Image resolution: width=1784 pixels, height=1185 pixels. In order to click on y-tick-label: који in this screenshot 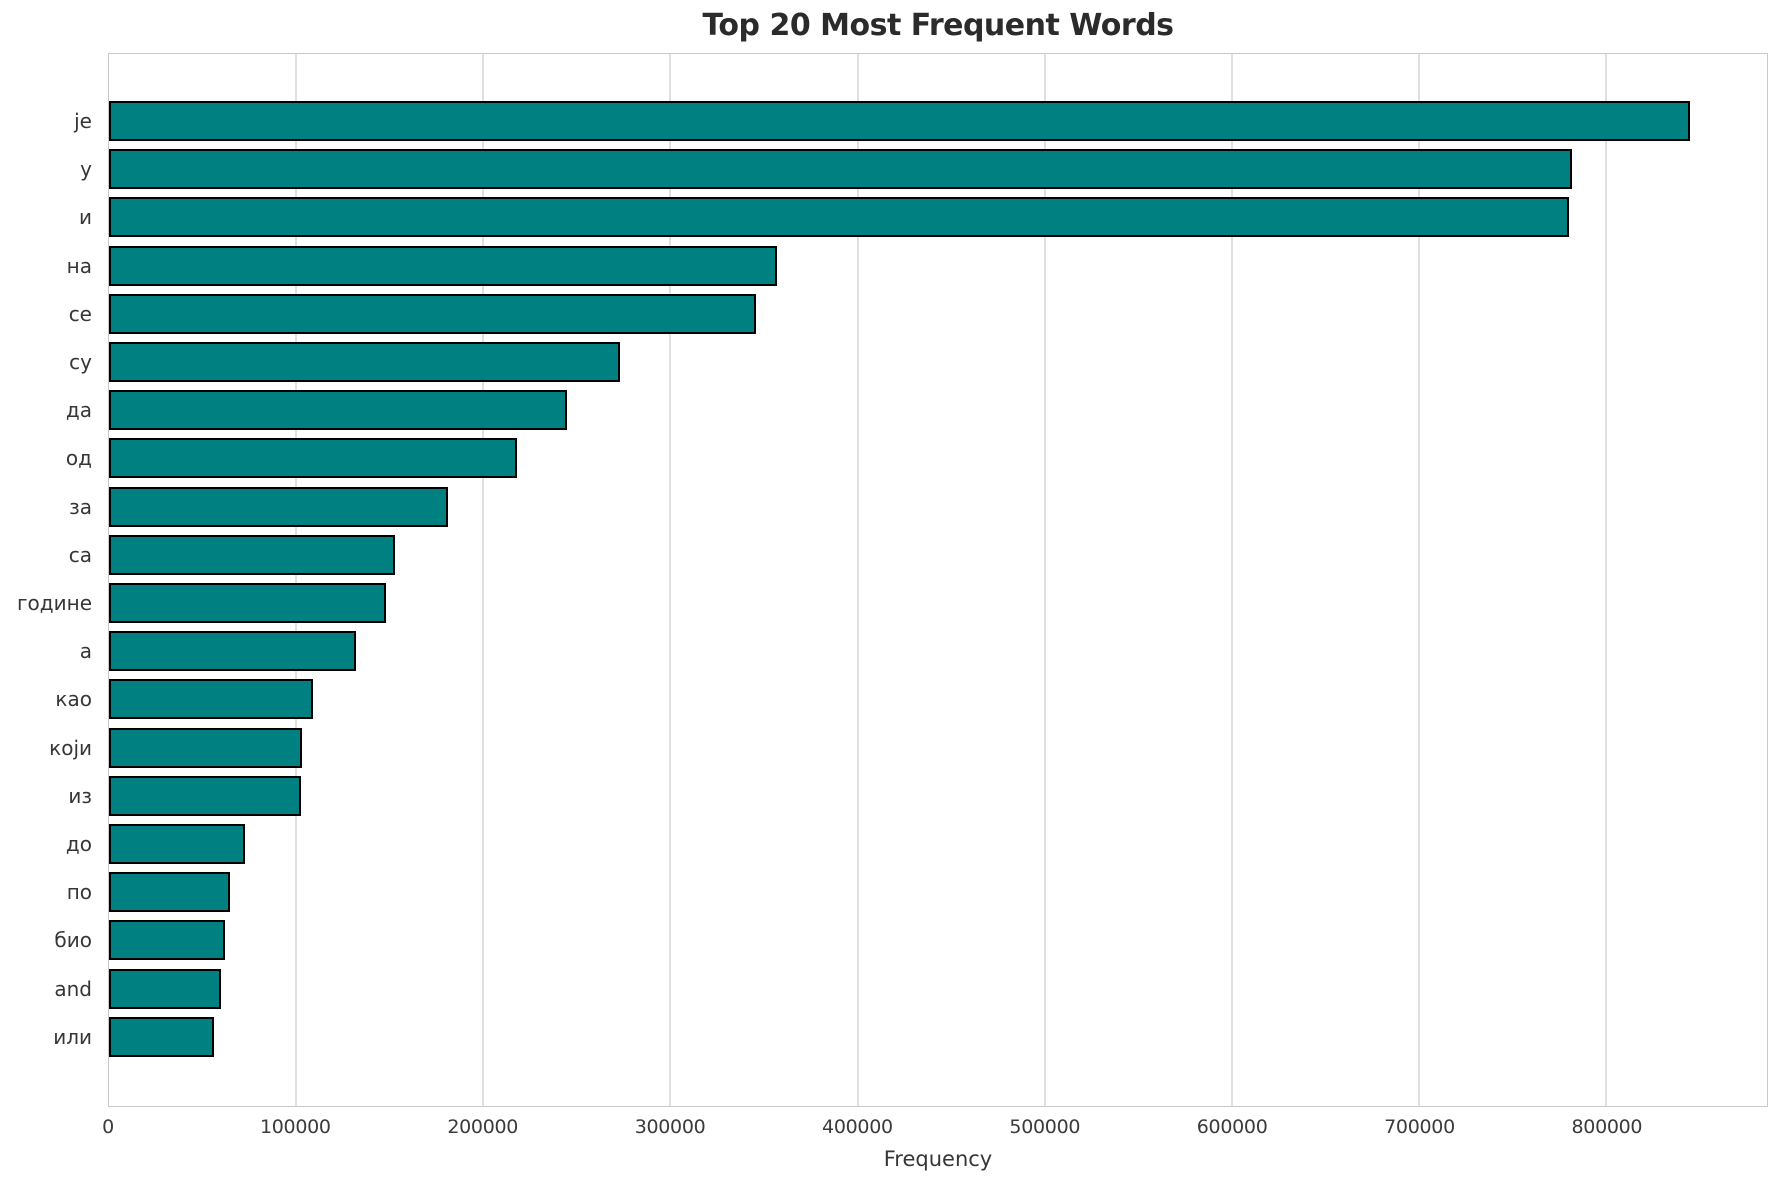, I will do `click(70, 747)`.